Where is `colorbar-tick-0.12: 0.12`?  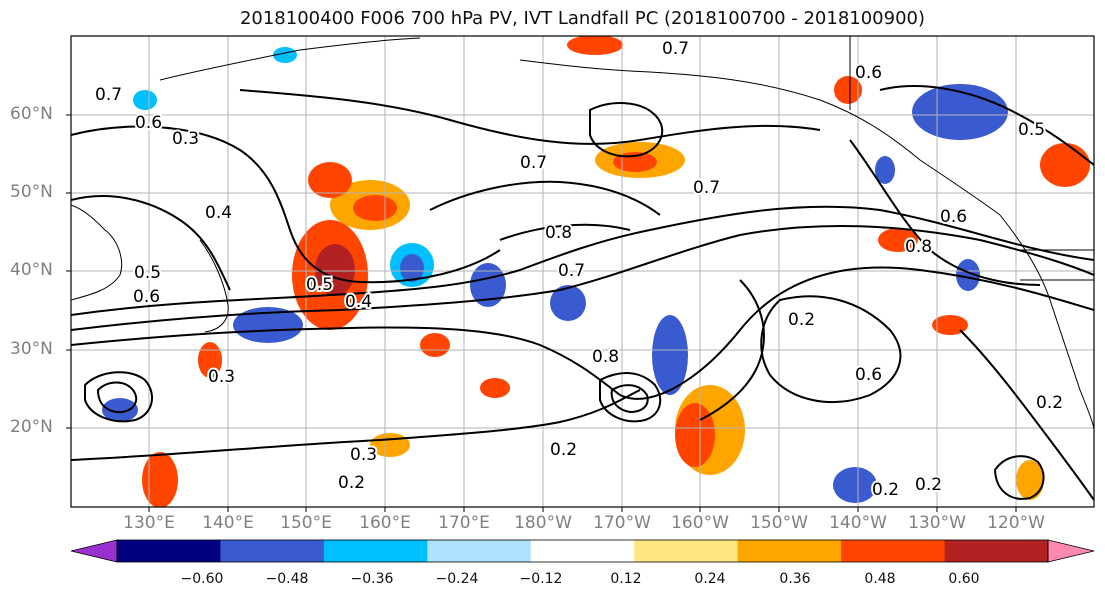 colorbar-tick-0.12: 0.12 is located at coordinates (626, 579).